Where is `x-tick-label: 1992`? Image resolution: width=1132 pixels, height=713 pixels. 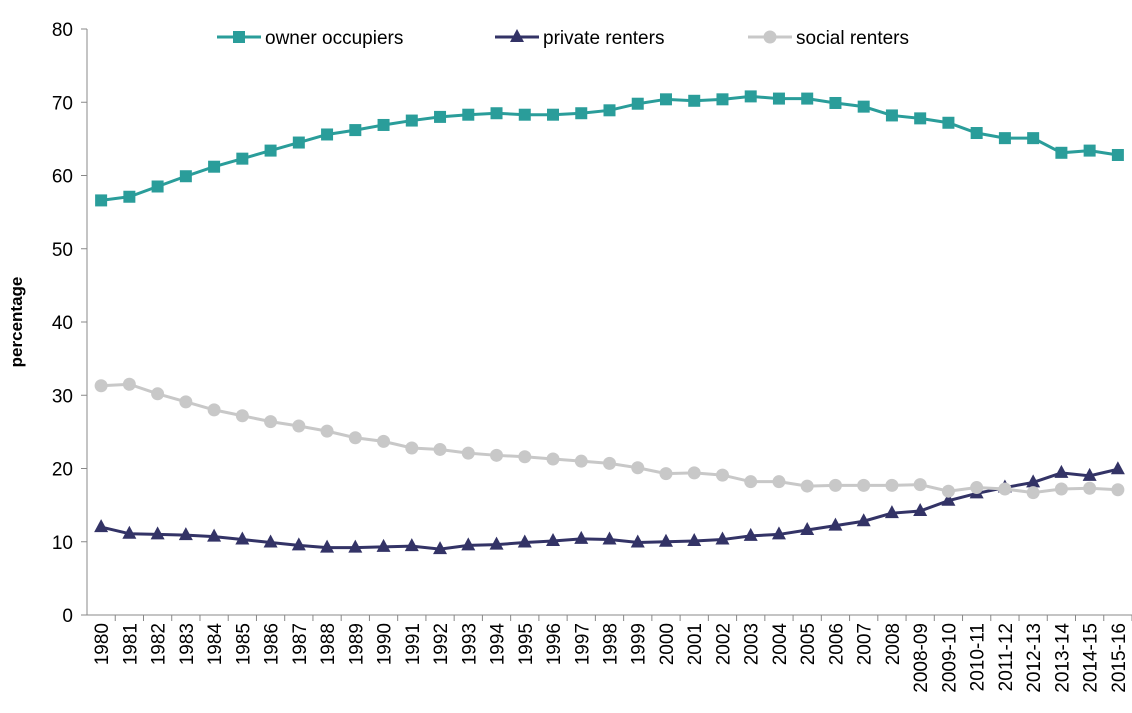
x-tick-label: 1992 is located at coordinates (441, 644).